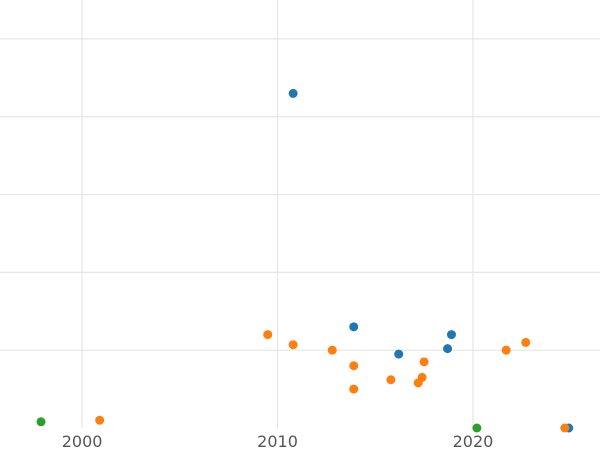  I want to click on x-tick-label: 2010, so click(277, 441).